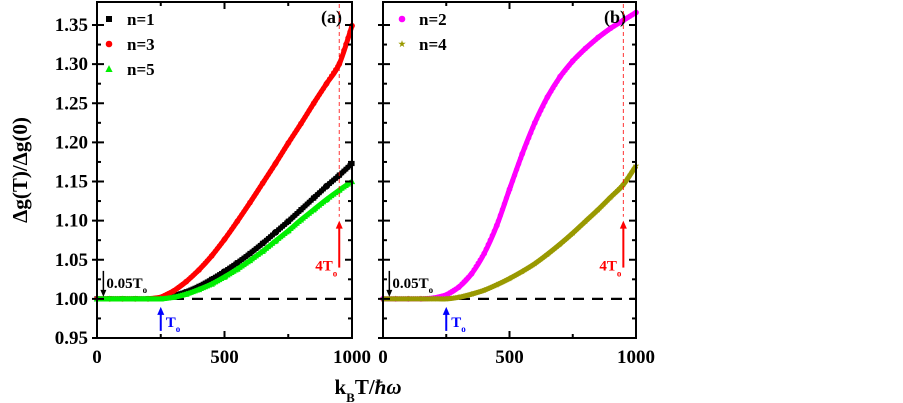 Image resolution: width=903 pixels, height=403 pixels. Describe the element at coordinates (141, 69) in the screenshot. I see `legend-label: n=5` at that location.